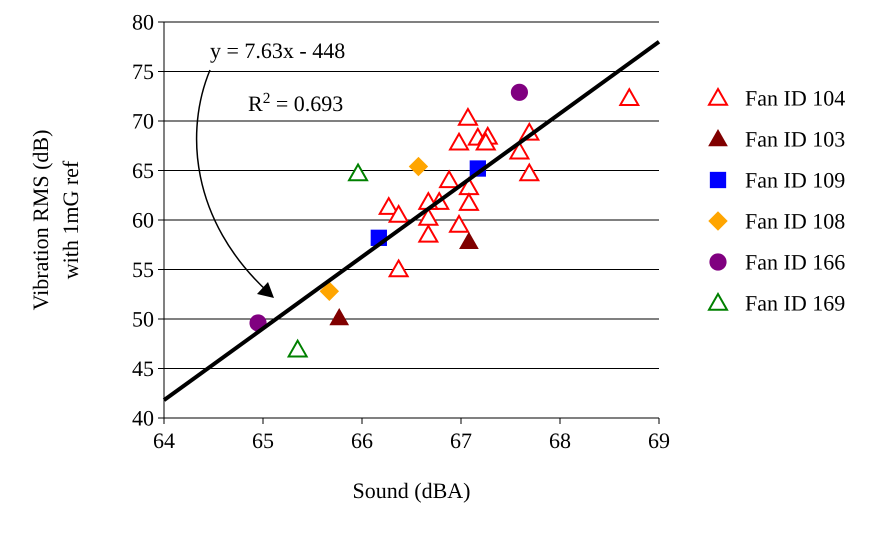 This screenshot has height=537, width=871. Describe the element at coordinates (263, 440) in the screenshot. I see `x-tick-label: 65` at that location.